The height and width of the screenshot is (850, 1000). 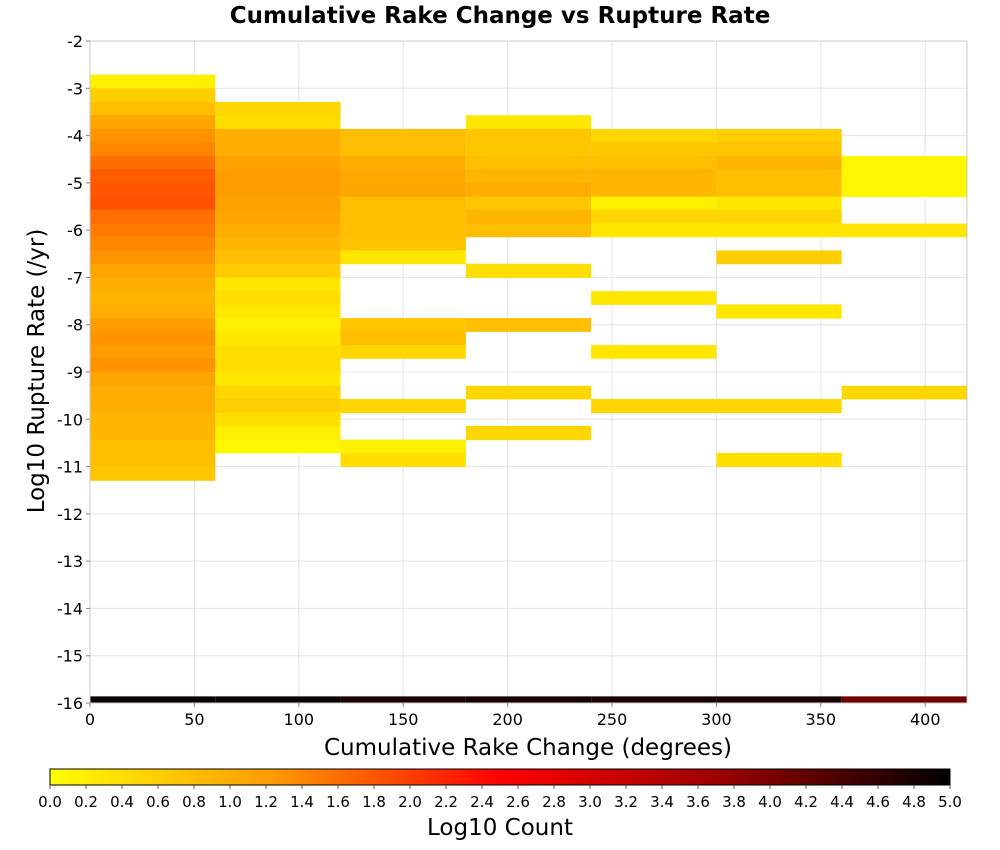 What do you see at coordinates (75, 41) in the screenshot?
I see `y-tick-label: -2` at bounding box center [75, 41].